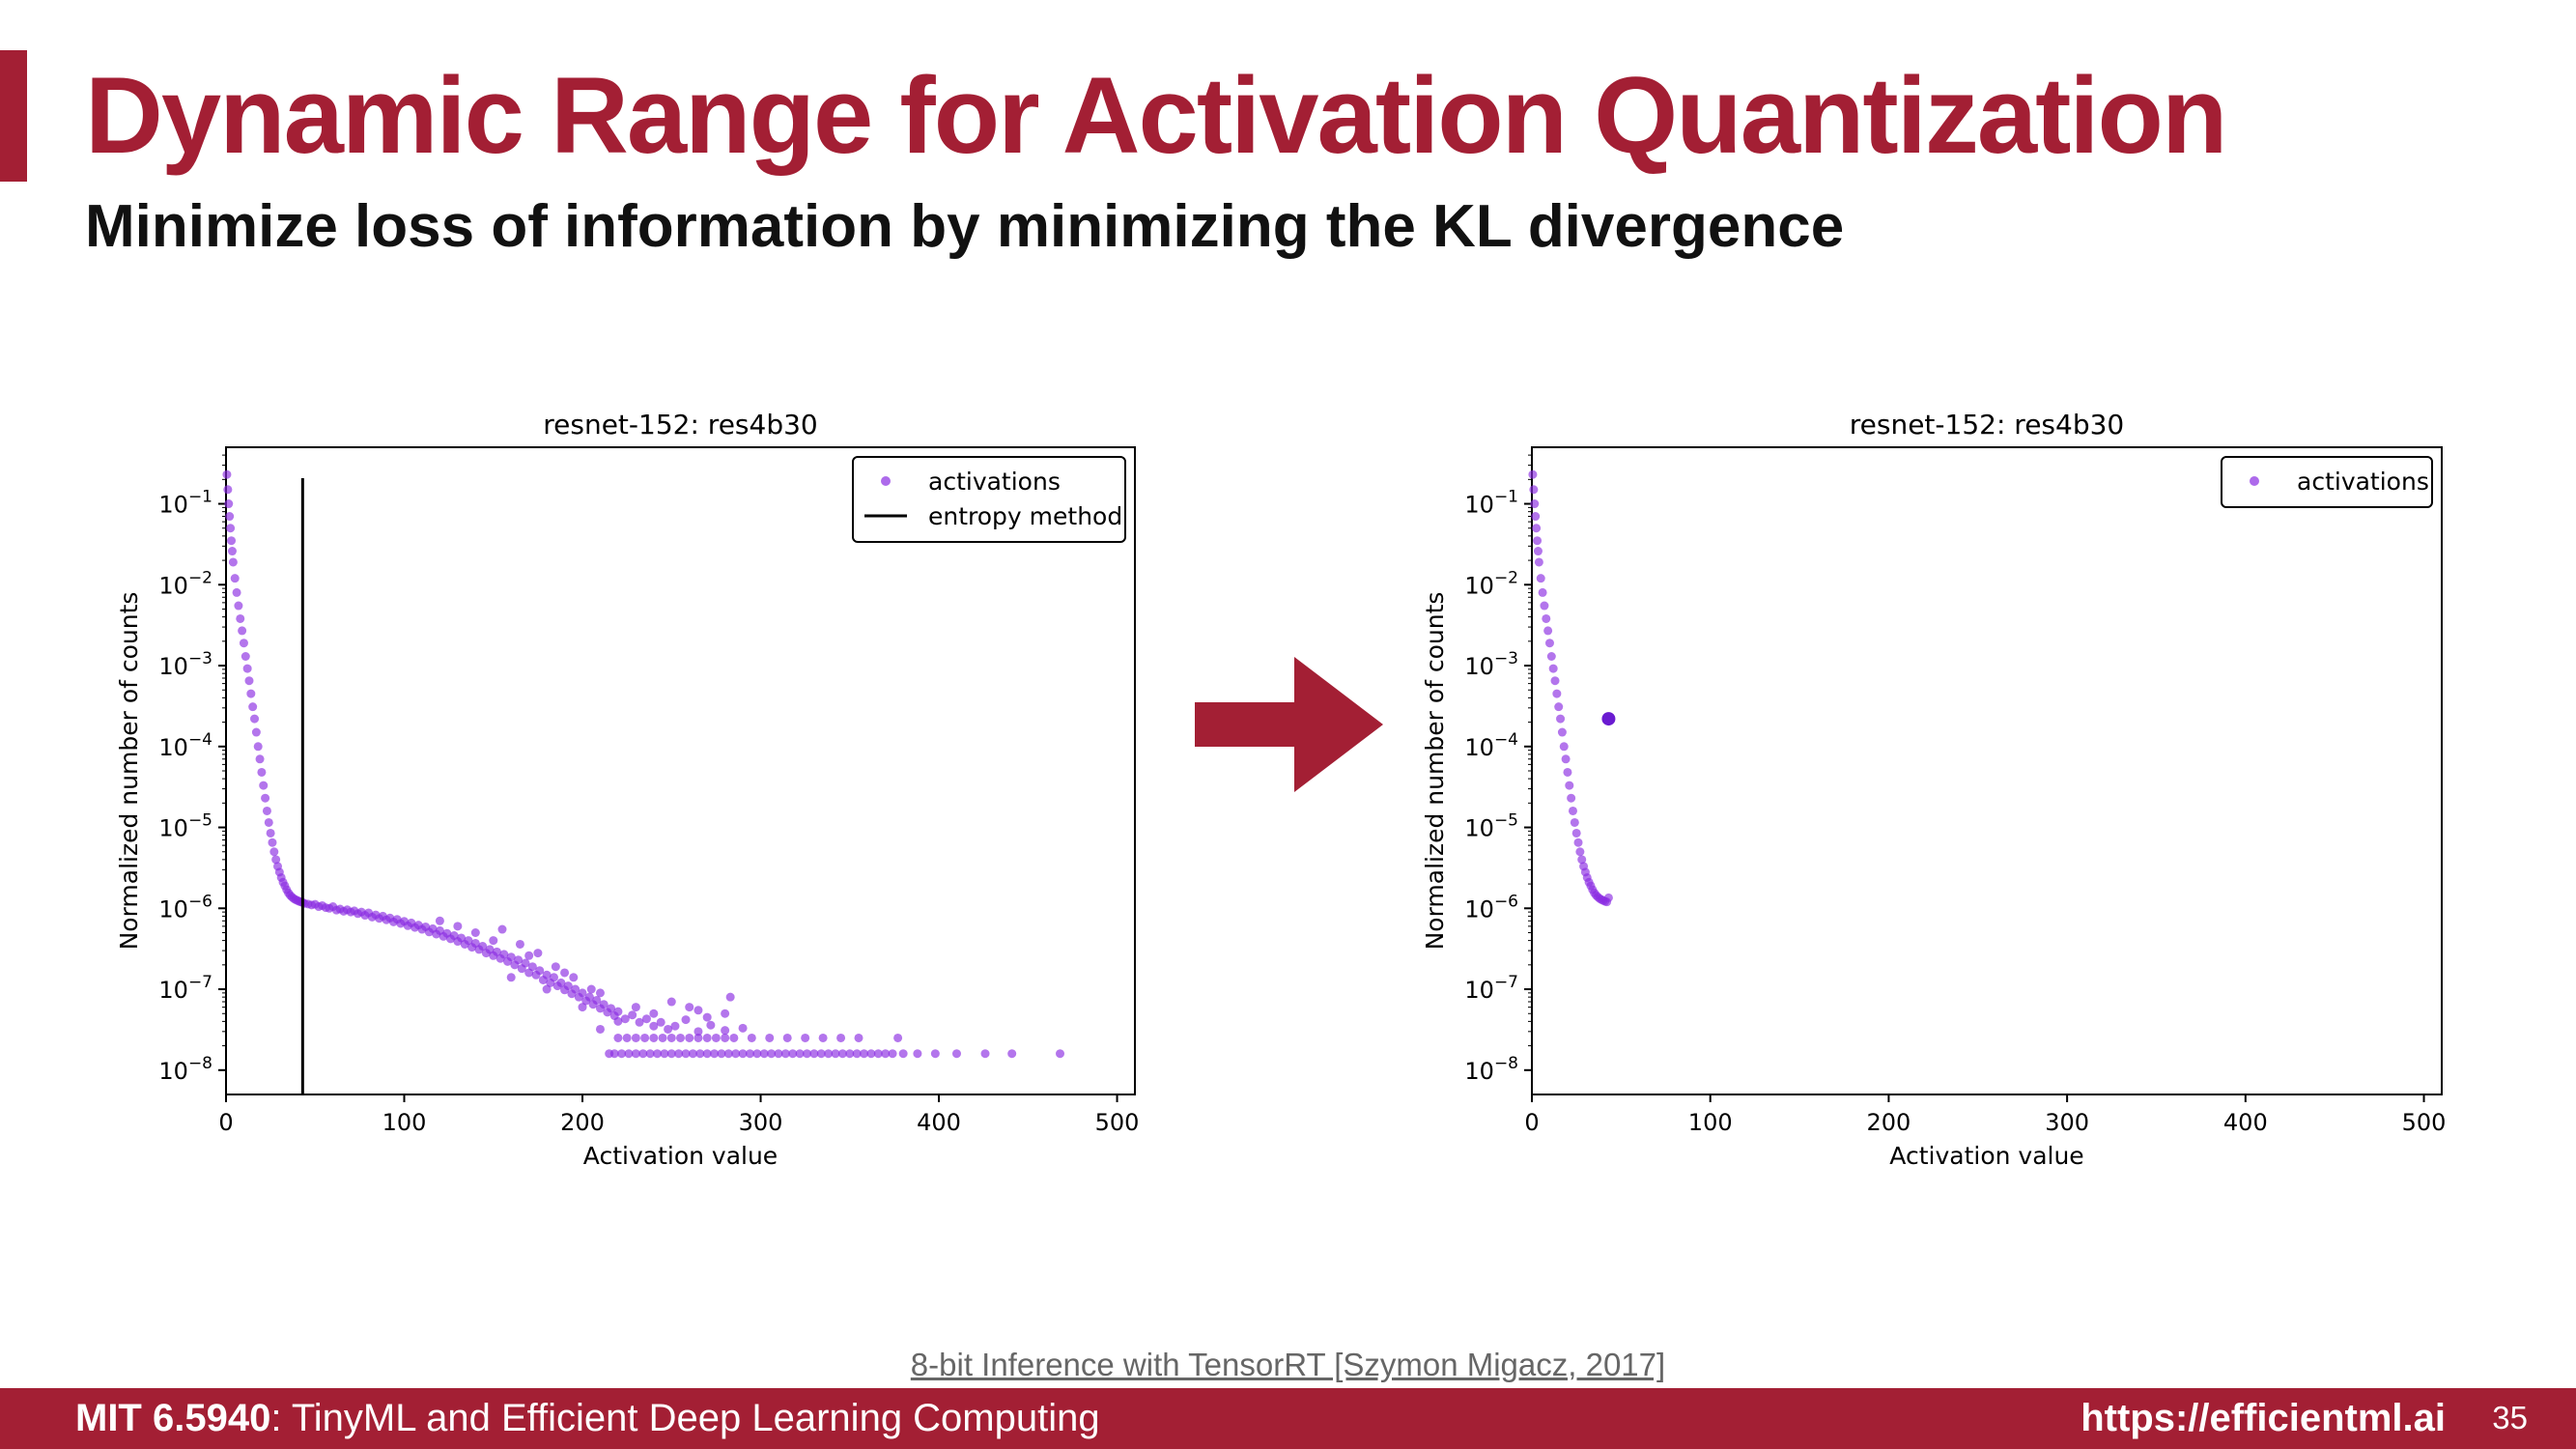 This screenshot has height=1449, width=2576. I want to click on x-tick-label: 400, so click(939, 1122).